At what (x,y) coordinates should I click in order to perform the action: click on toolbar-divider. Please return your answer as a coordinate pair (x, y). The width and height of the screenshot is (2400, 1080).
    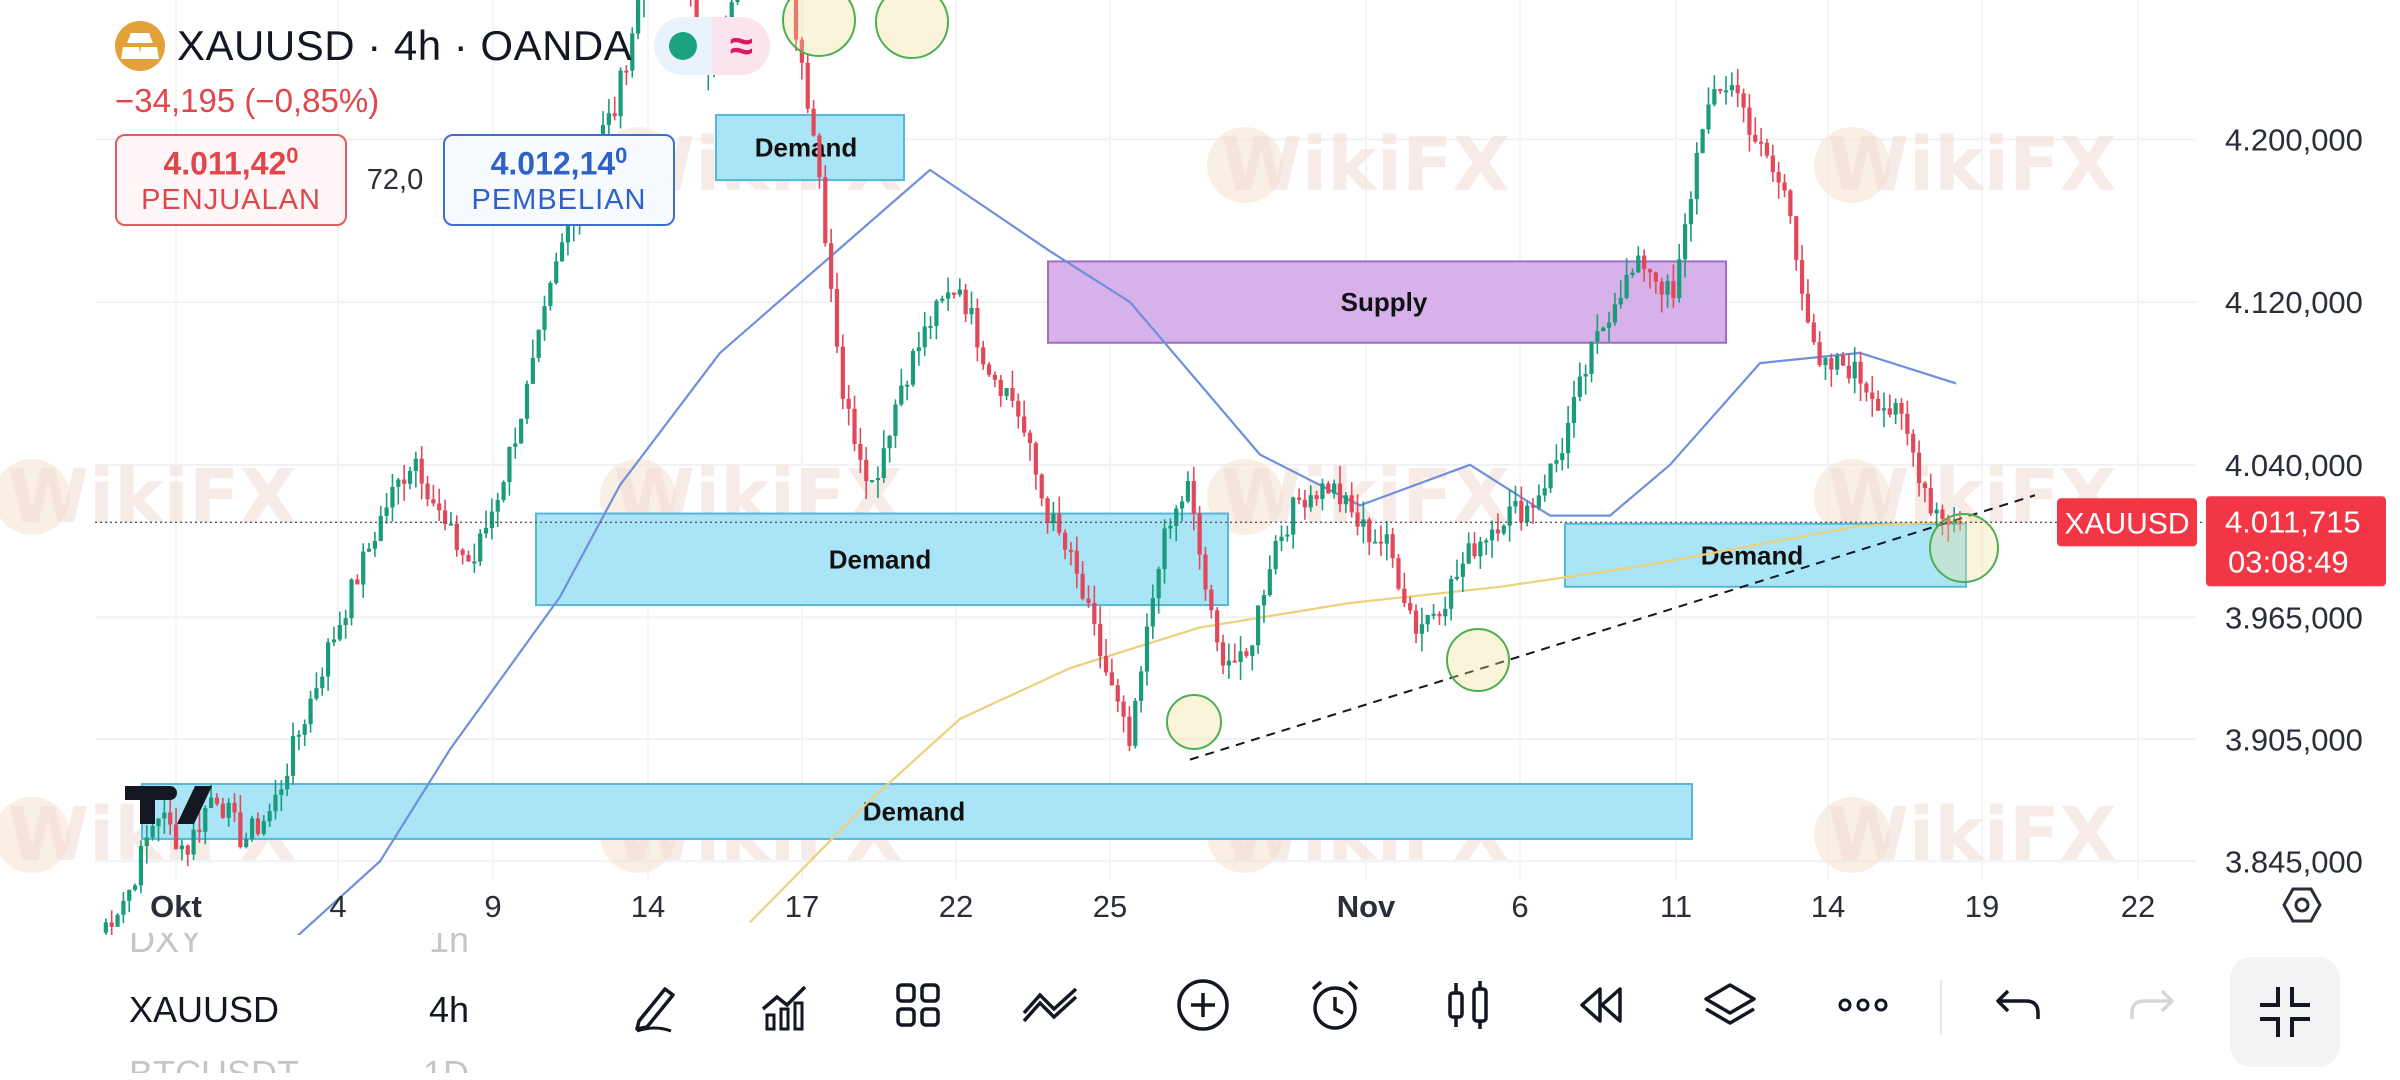
    Looking at the image, I should click on (1941, 1007).